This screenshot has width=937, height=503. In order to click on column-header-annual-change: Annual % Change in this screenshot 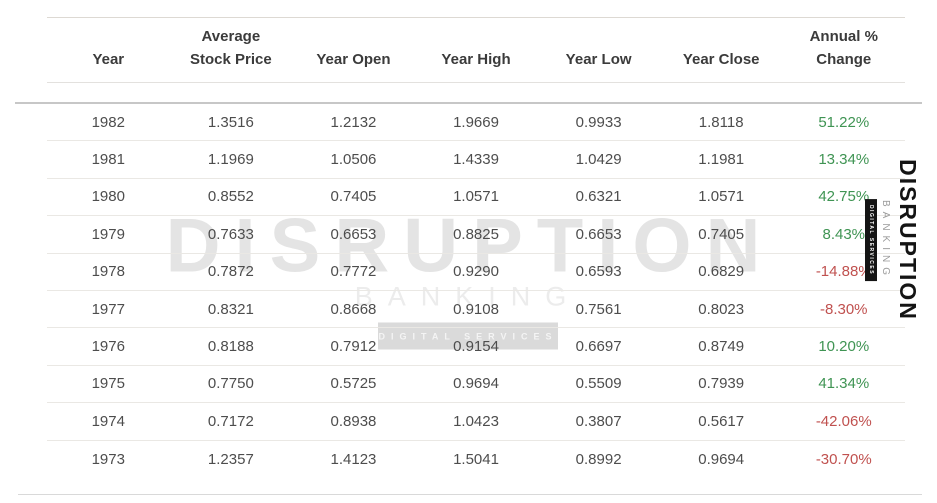, I will do `click(843, 47)`.